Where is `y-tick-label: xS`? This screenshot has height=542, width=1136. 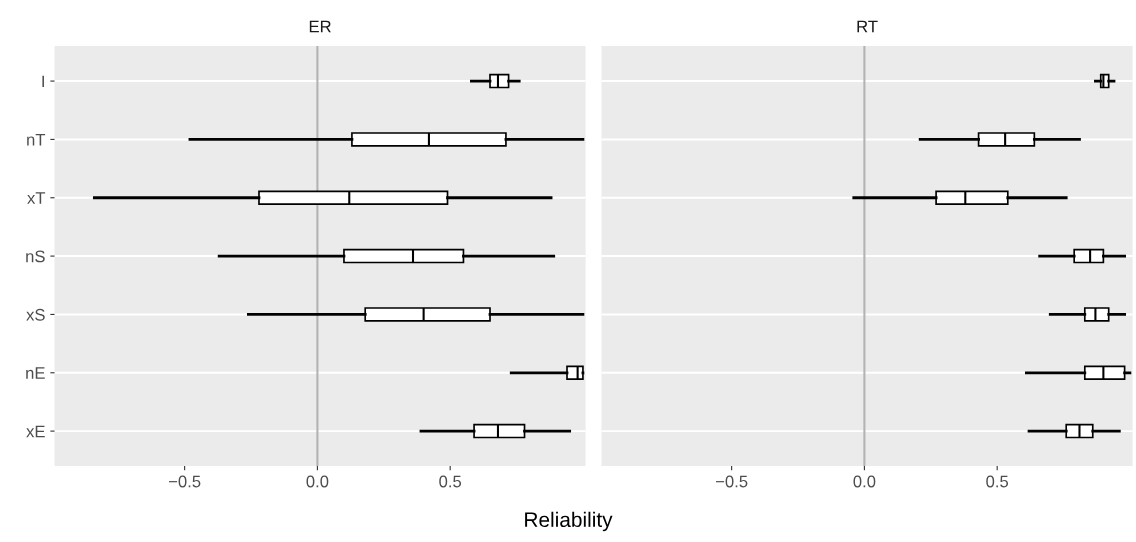
y-tick-label: xS is located at coordinates (35, 314).